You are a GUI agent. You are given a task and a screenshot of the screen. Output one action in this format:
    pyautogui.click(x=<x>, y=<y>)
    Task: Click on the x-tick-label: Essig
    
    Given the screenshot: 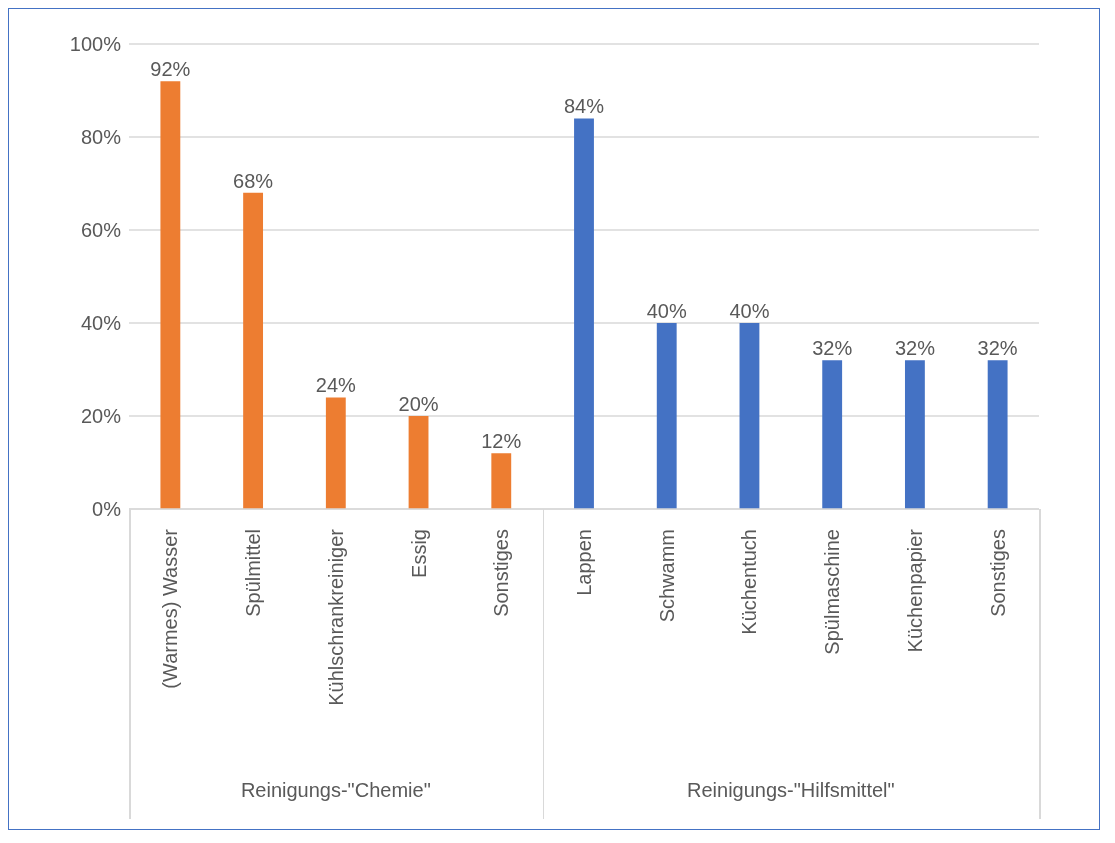 What is the action you would take?
    pyautogui.click(x=418, y=553)
    